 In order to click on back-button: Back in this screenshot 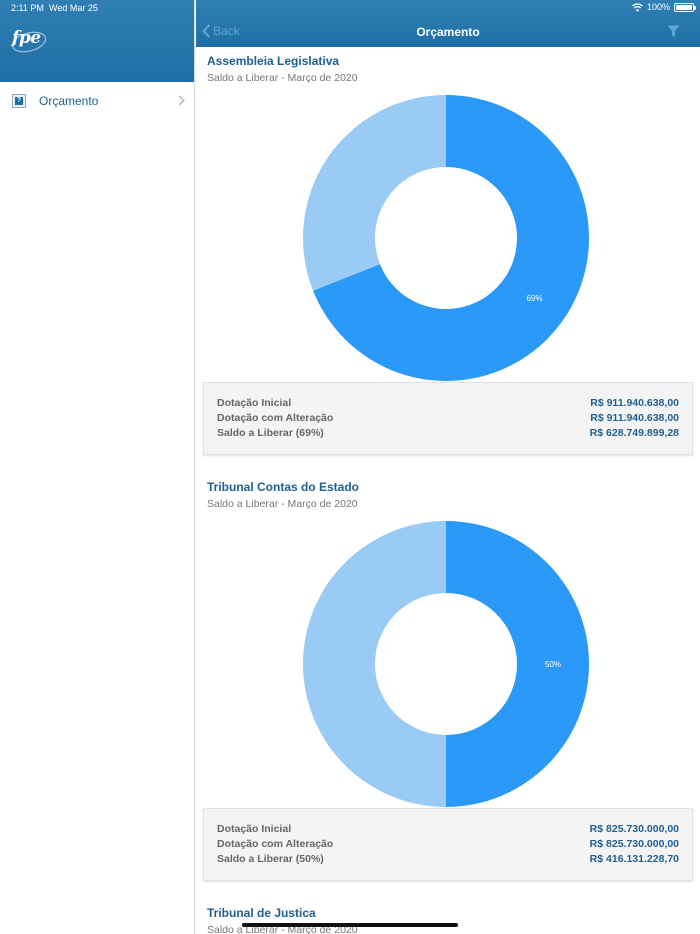, I will do `click(221, 31)`.